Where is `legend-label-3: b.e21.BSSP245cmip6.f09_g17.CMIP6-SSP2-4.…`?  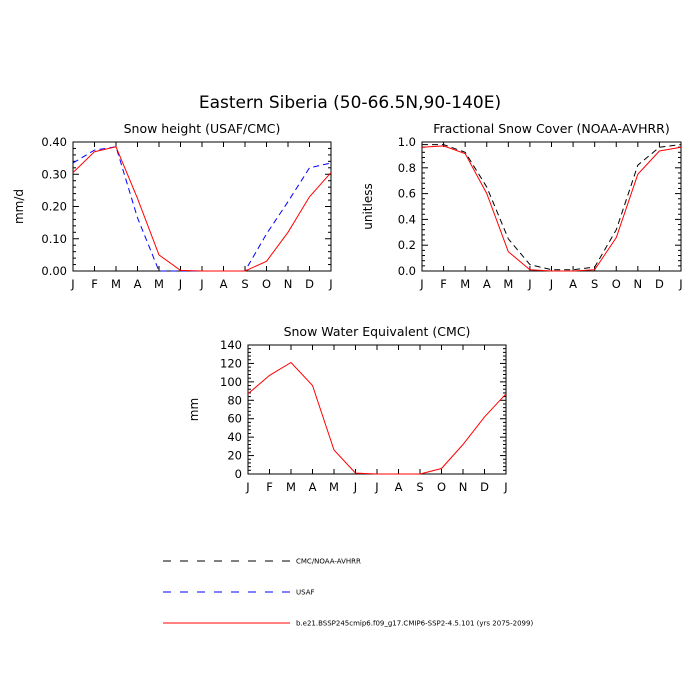
legend-label-3: b.e21.BSSP245cmip6.f09_g17.CMIP6-SSP2-4.… is located at coordinates (414, 624).